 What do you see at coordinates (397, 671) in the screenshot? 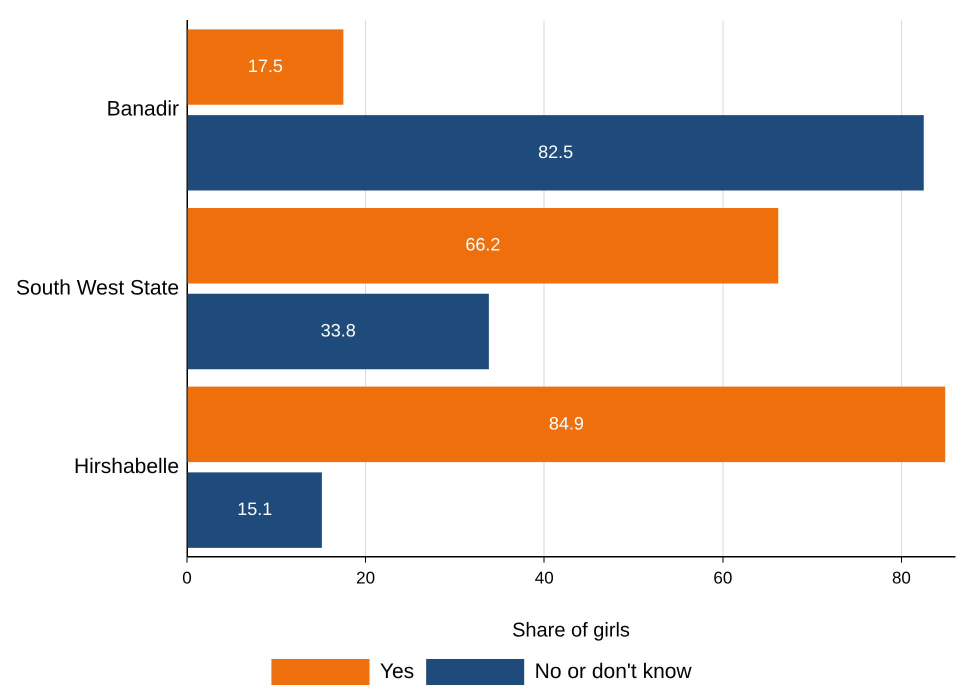
I see `legend-label: Yes` at bounding box center [397, 671].